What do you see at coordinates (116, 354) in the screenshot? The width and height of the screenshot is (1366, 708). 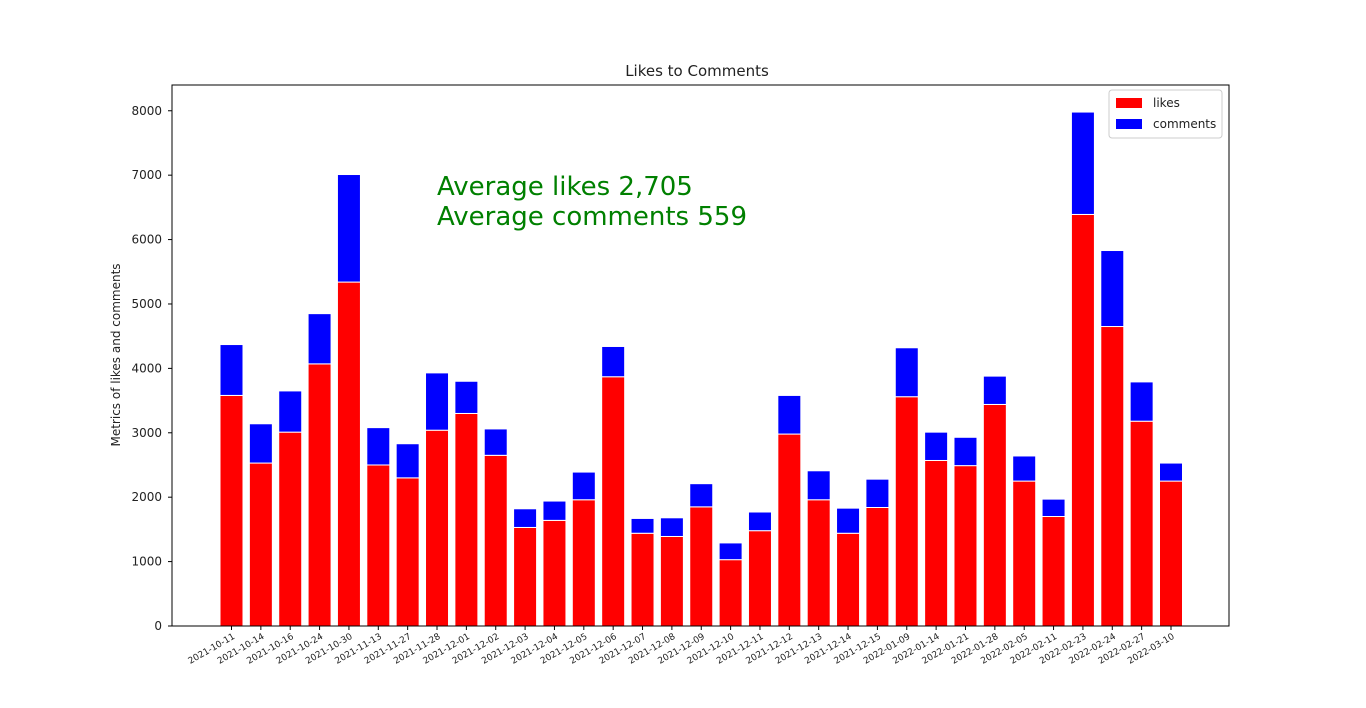 I see `y-axis-title: Metrics of likes and comments` at bounding box center [116, 354].